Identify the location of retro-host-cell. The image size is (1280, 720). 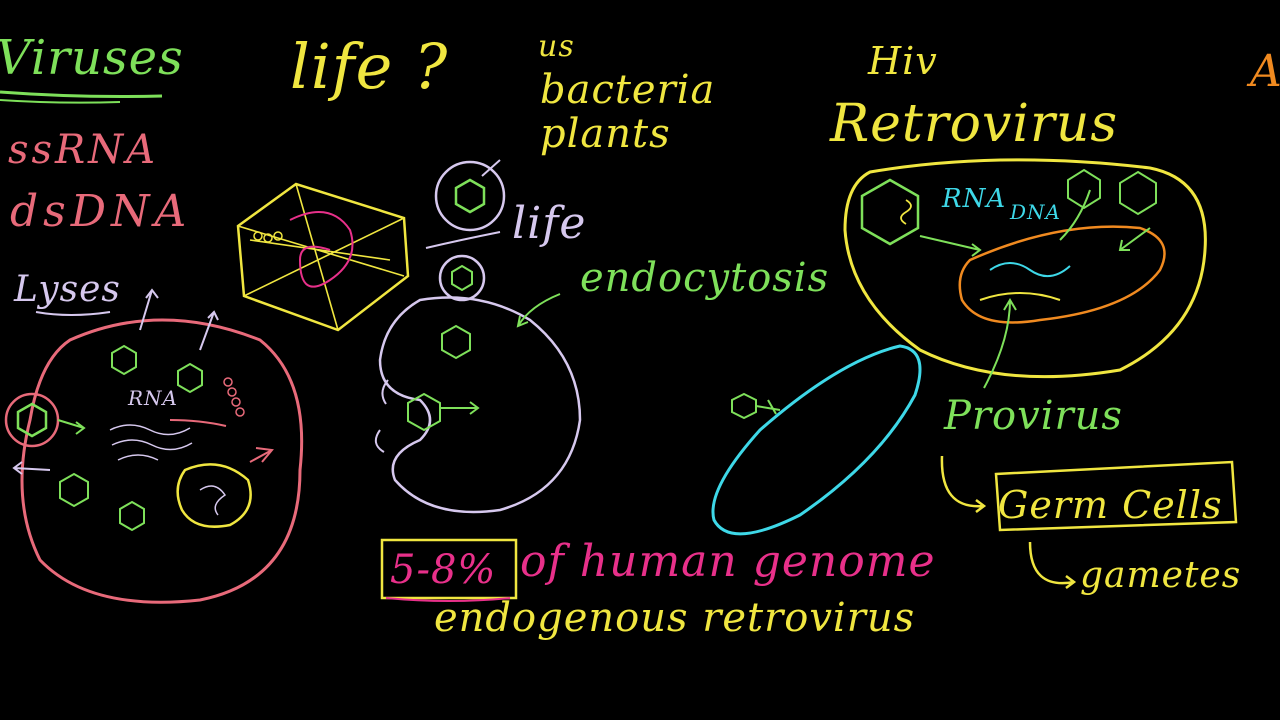
(1025, 268).